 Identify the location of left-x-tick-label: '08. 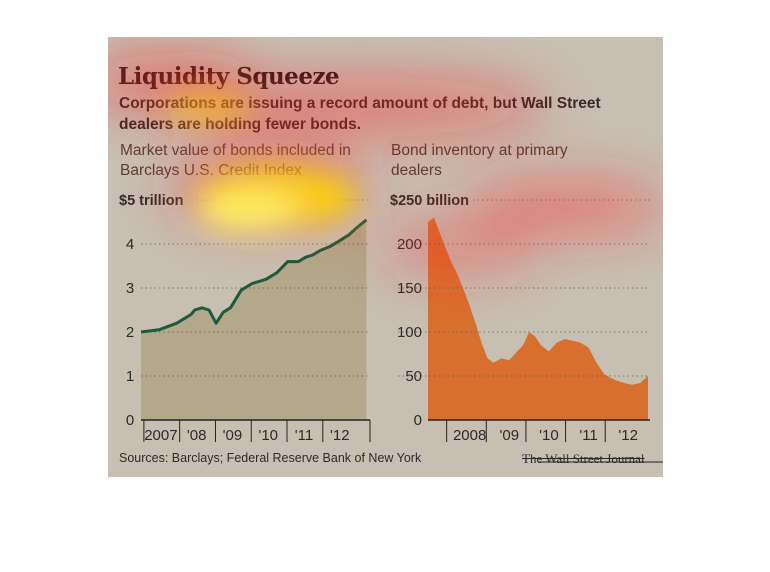
(197, 435).